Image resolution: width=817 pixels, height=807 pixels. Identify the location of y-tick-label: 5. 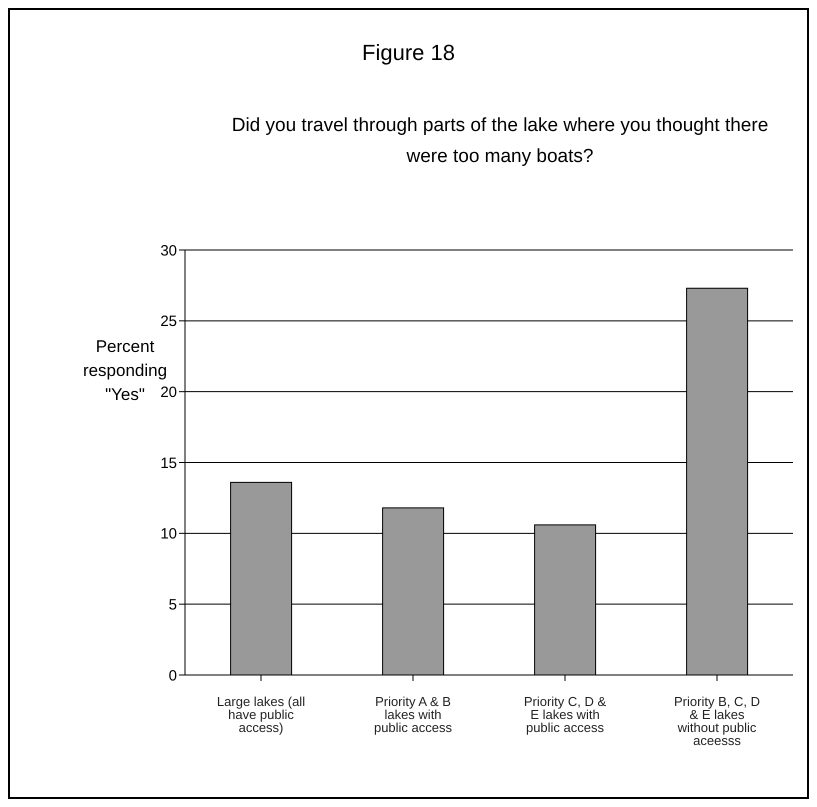
(172, 605).